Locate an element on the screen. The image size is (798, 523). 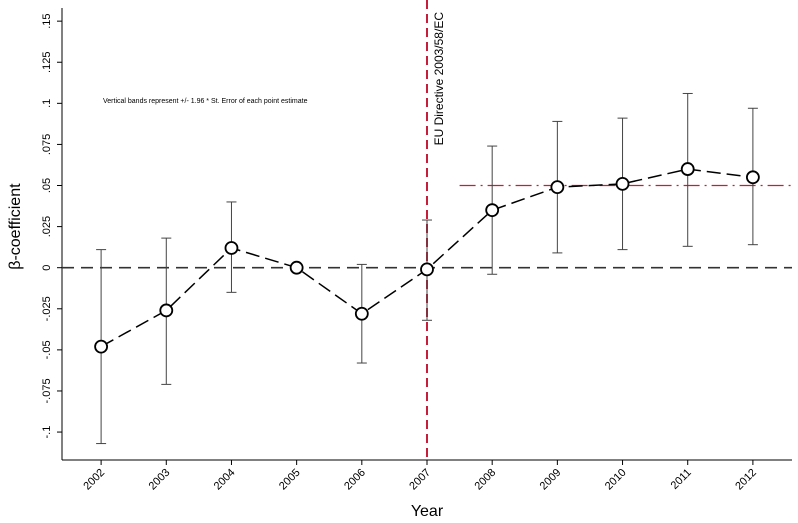
y-tick-label: .125 is located at coordinates (47, 62).